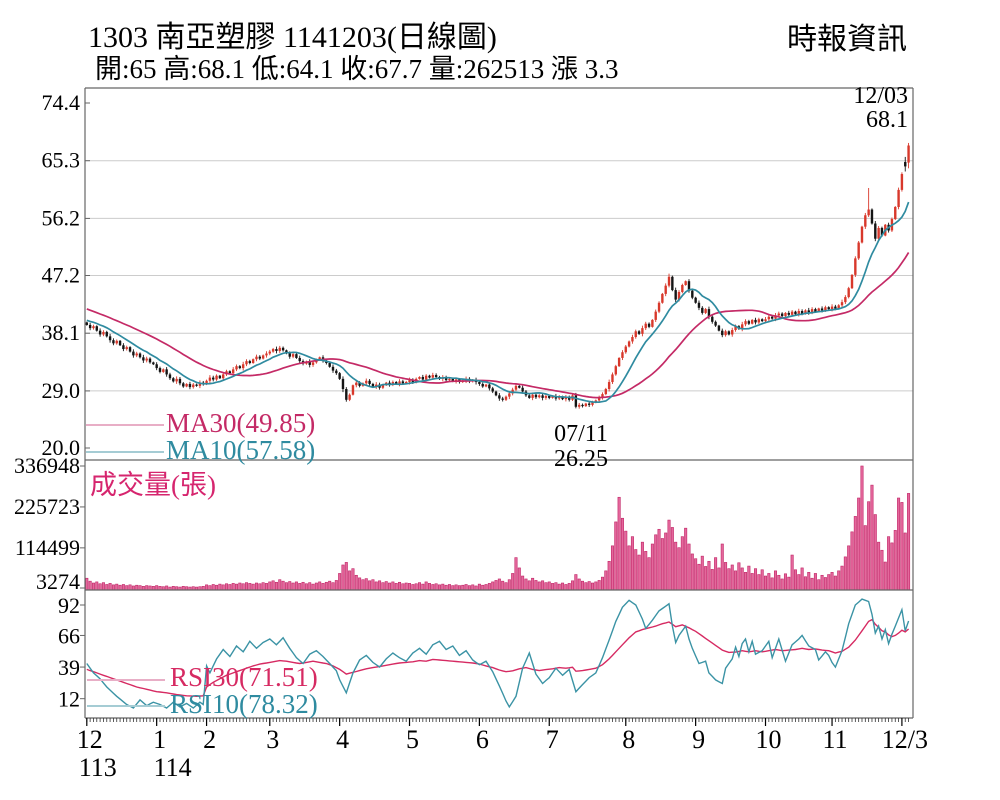  Describe the element at coordinates (552, 739) in the screenshot. I see `x-axis-month-label: 7` at that location.